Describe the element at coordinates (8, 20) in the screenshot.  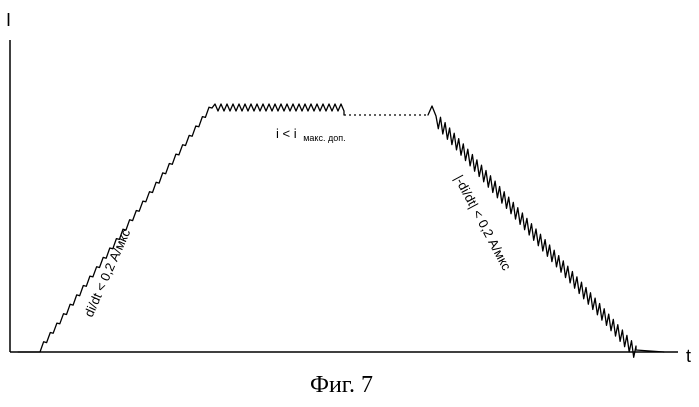
I see `y-axis-label: I` at that location.